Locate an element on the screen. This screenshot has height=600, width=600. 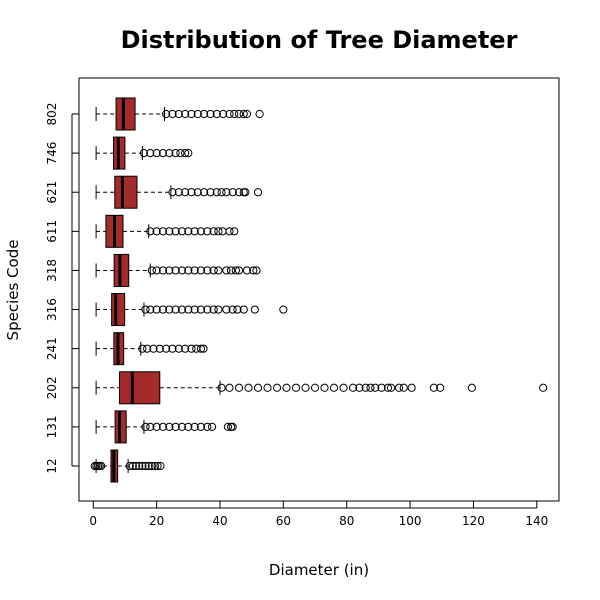
y-tick-label: 621 is located at coordinates (52, 192).